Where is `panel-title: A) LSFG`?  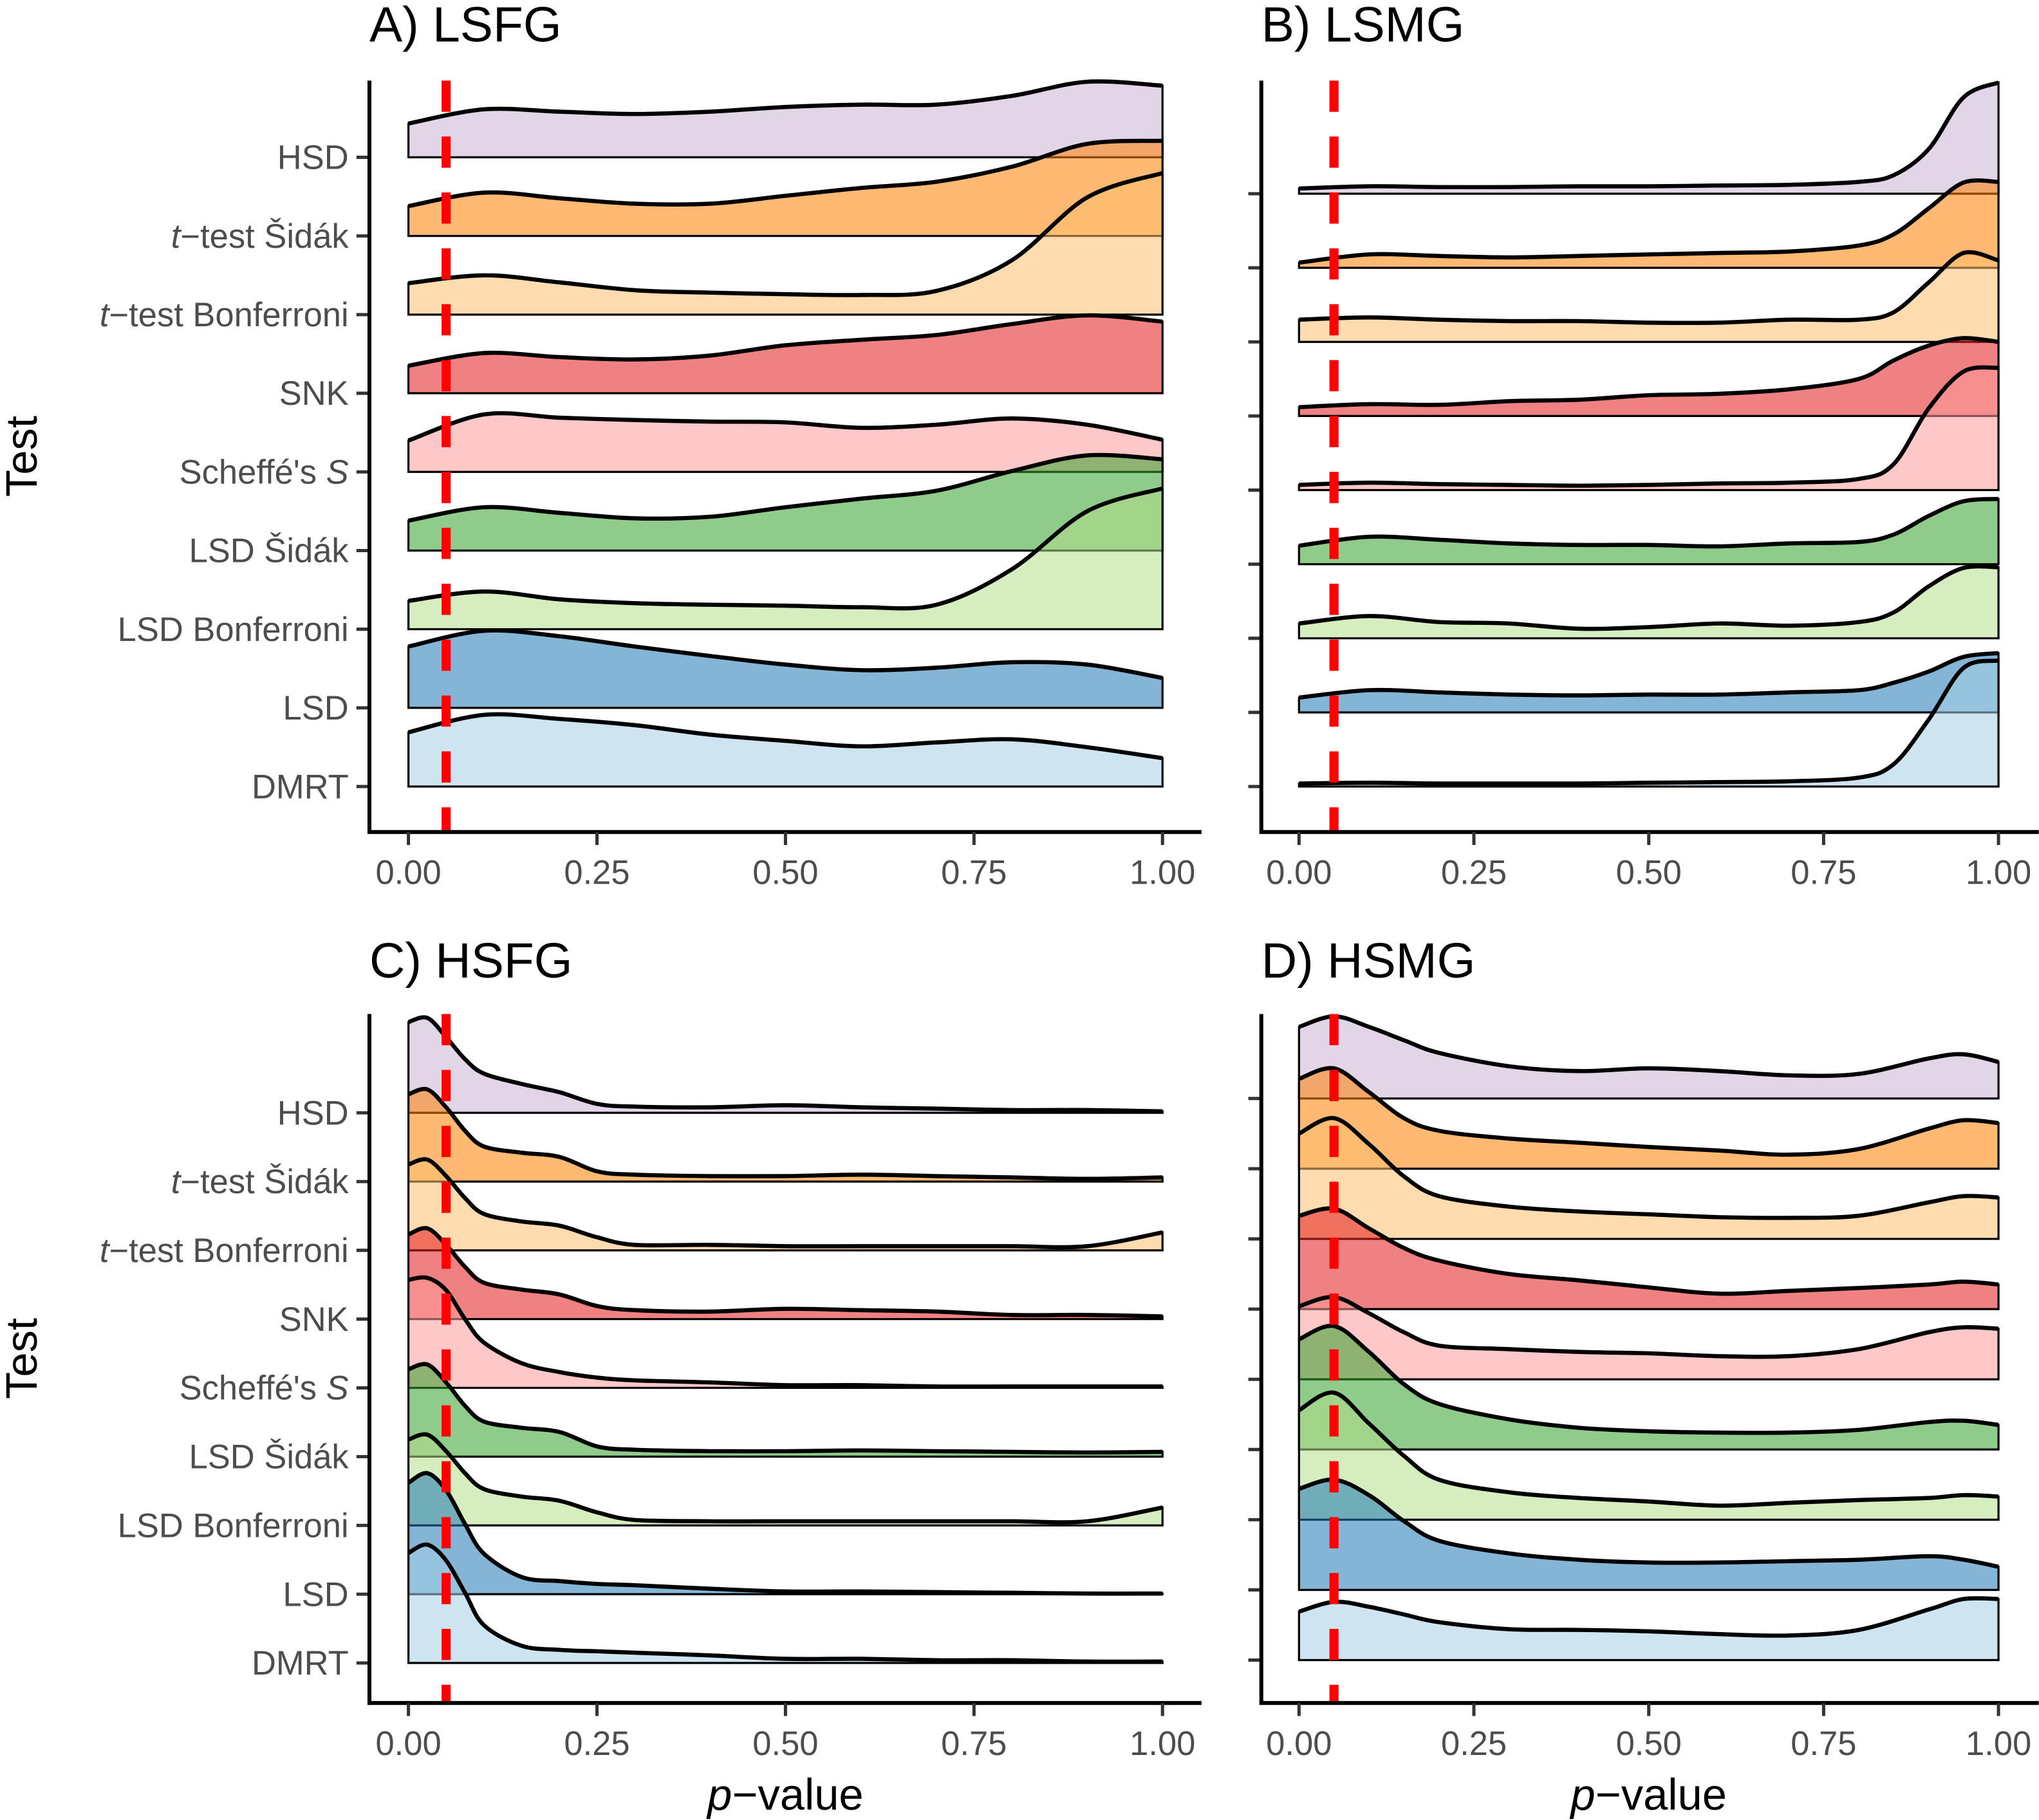
panel-title: A) LSFG is located at coordinates (465, 26).